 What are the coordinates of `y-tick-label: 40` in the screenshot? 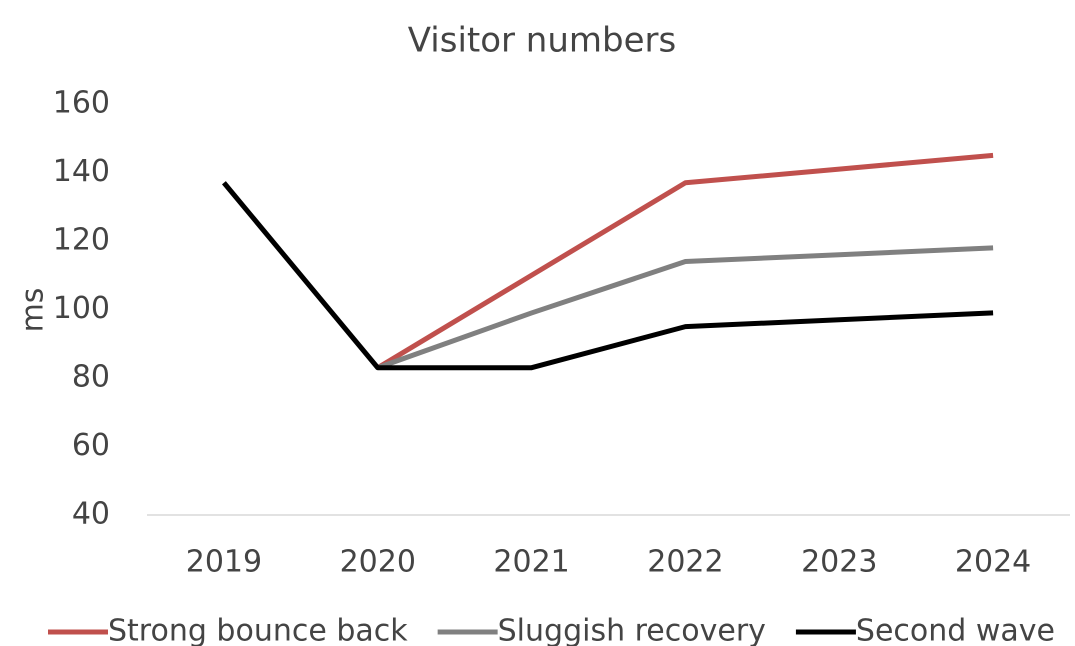 It's located at (91, 514).